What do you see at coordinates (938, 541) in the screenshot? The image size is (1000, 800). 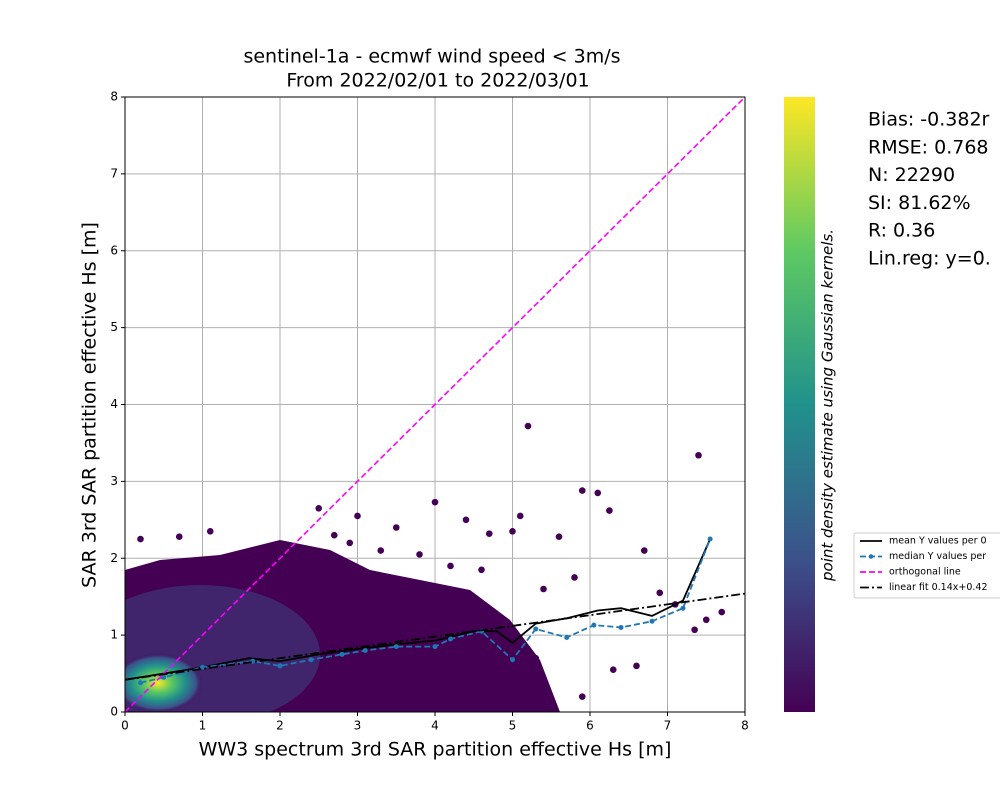 I see `legend-label: mean Y values per 0` at bounding box center [938, 541].